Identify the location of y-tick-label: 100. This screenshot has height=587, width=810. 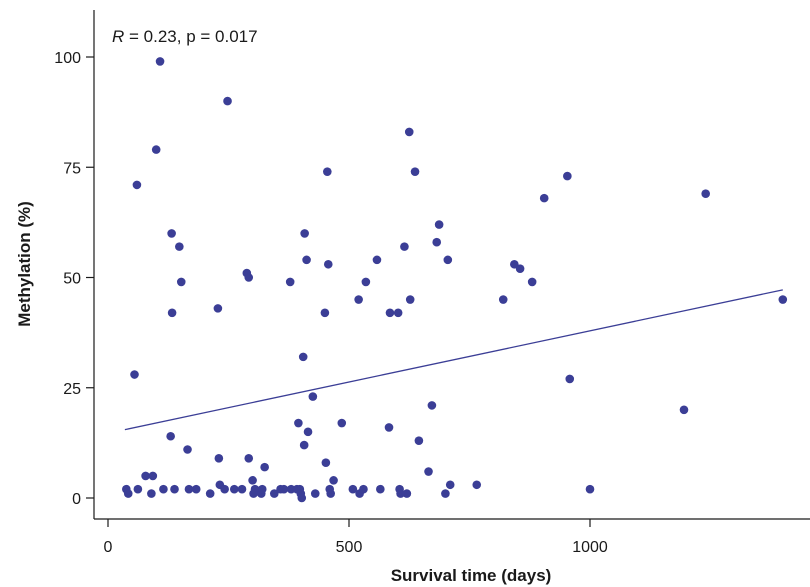
(67, 58).